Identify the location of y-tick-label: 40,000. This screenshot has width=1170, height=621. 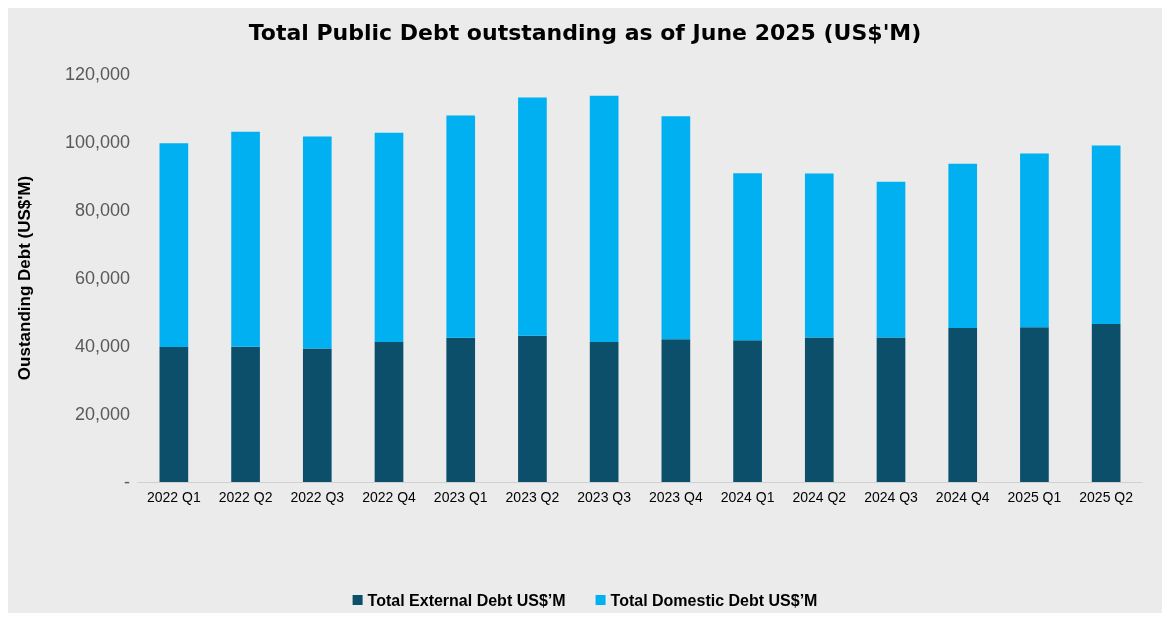
(102, 346).